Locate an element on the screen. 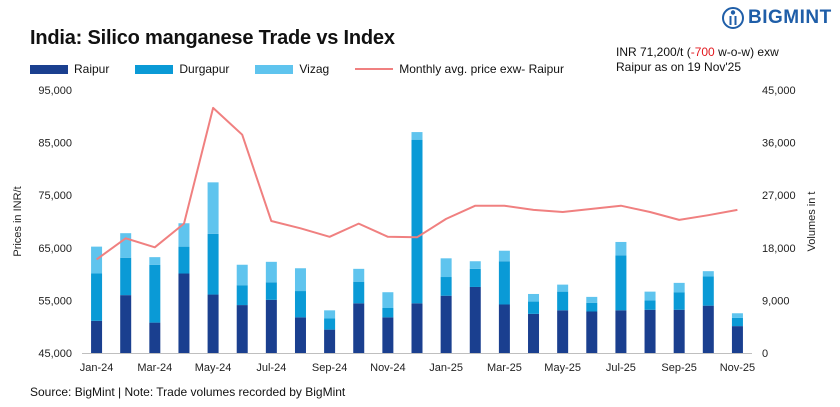 Image resolution: width=840 pixels, height=407 pixels. x-tick-label: Mar-25 is located at coordinates (504, 368).